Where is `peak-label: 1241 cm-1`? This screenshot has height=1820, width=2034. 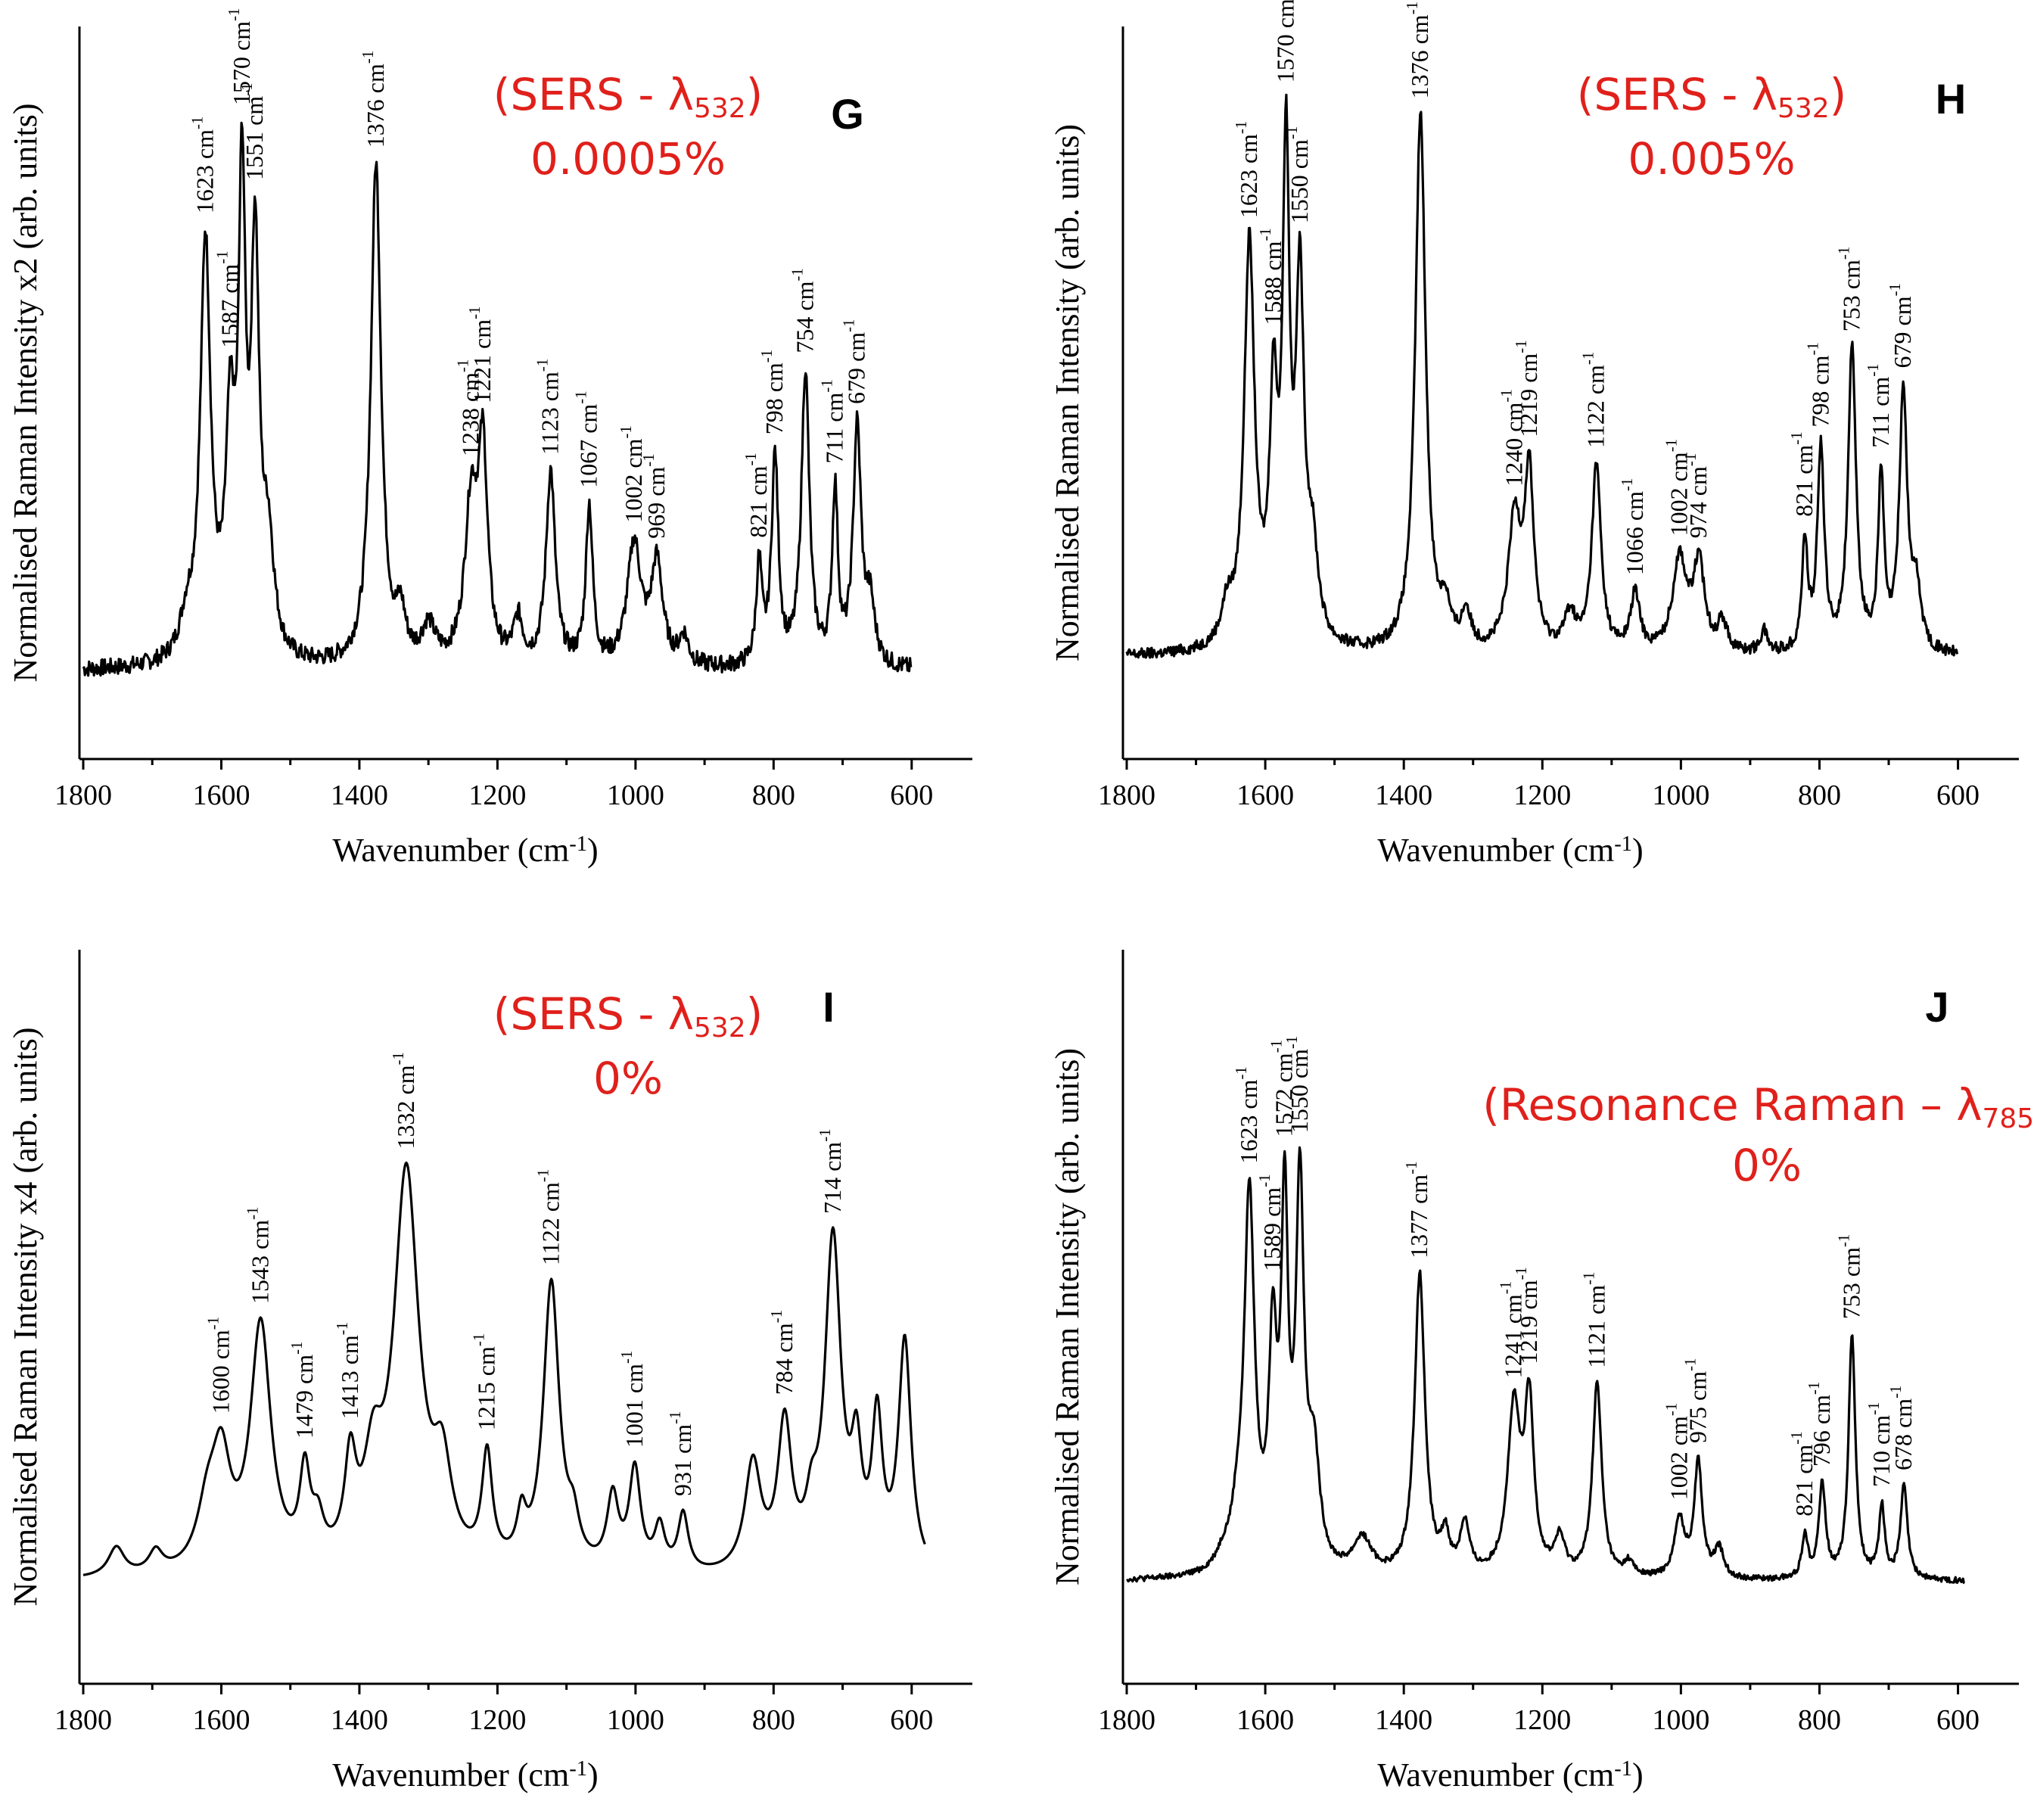
peak-label: 1241 cm-1 is located at coordinates (1512, 1330).